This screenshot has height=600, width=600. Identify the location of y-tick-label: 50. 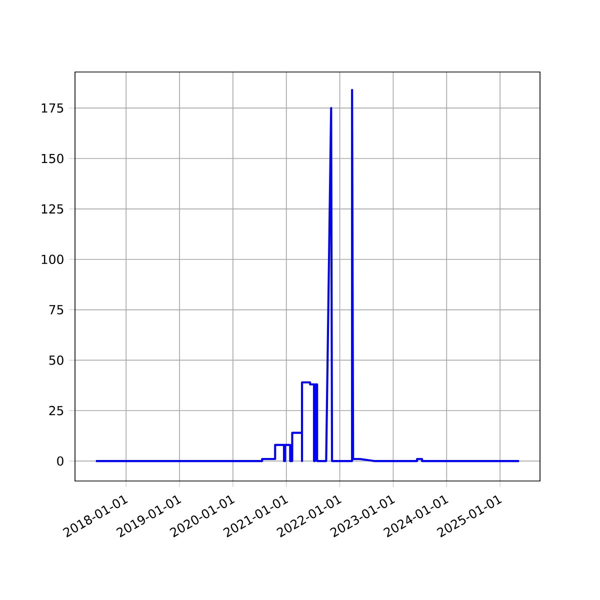
(56, 360).